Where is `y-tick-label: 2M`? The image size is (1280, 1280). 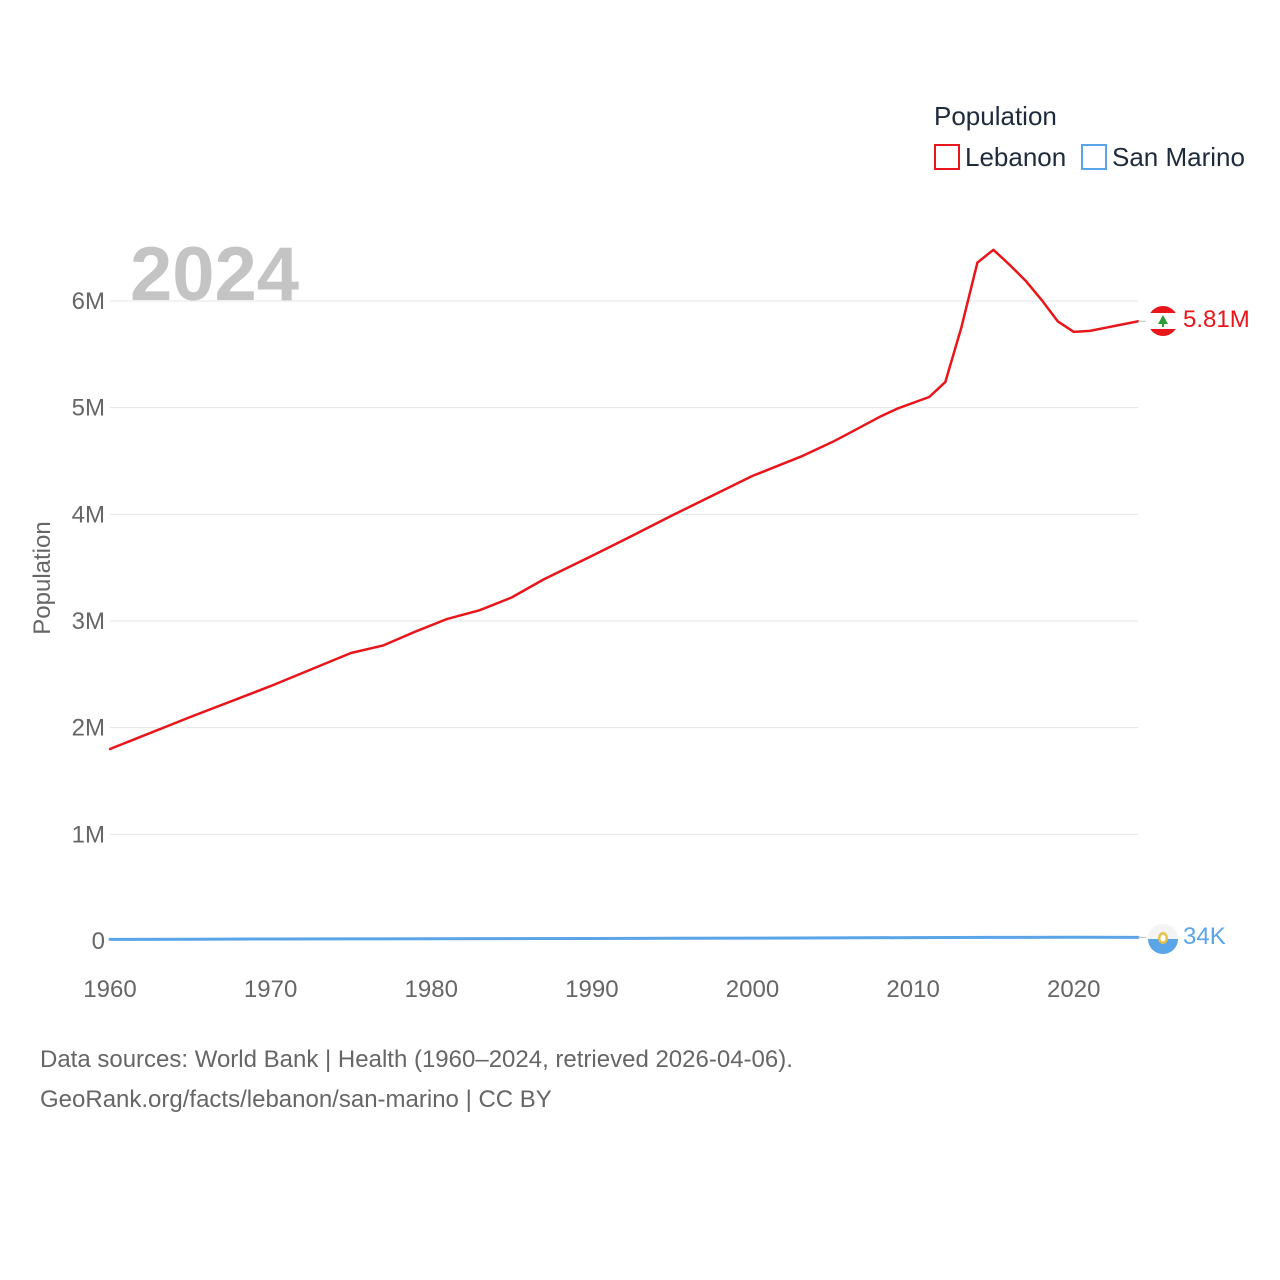 y-tick-label: 2M is located at coordinates (88, 728).